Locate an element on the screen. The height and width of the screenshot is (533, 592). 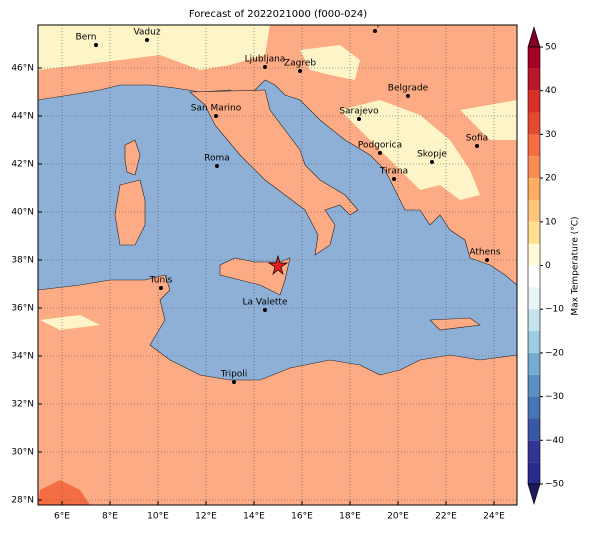
x-tick-label: 12°E is located at coordinates (206, 517).